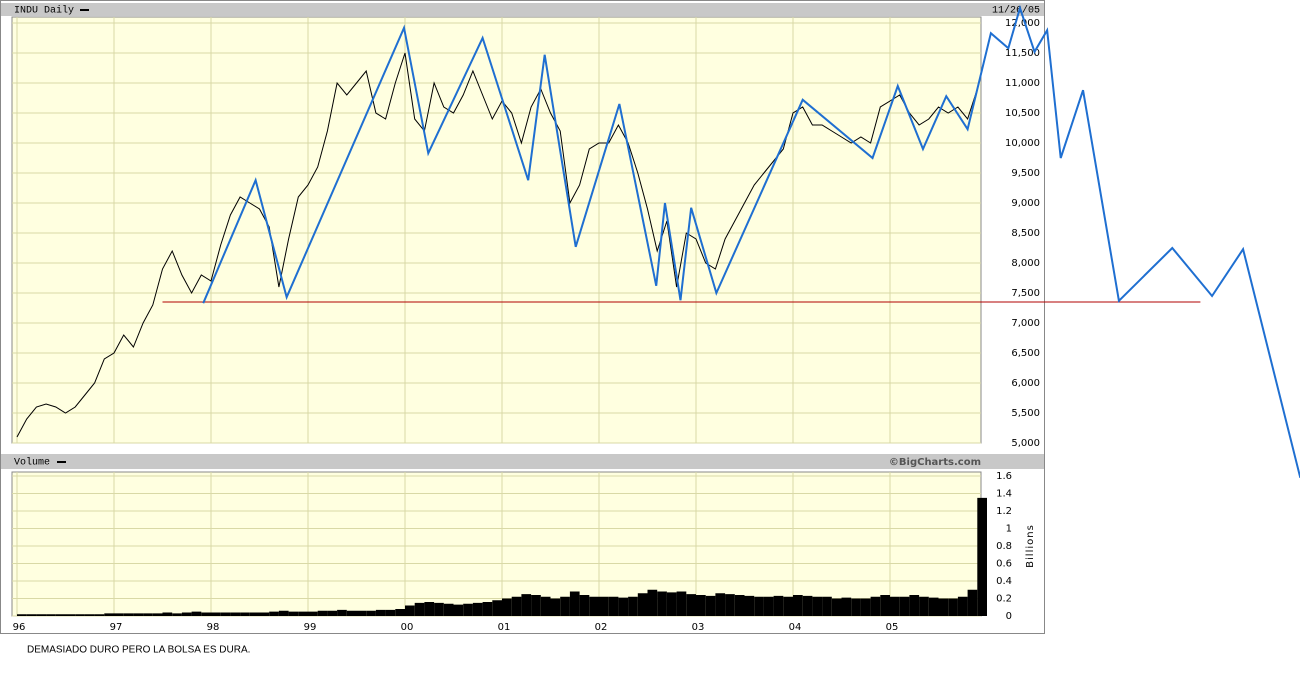 The image size is (1300, 680). Describe the element at coordinates (310, 627) in the screenshot. I see `x-tick-label: 99` at that location.